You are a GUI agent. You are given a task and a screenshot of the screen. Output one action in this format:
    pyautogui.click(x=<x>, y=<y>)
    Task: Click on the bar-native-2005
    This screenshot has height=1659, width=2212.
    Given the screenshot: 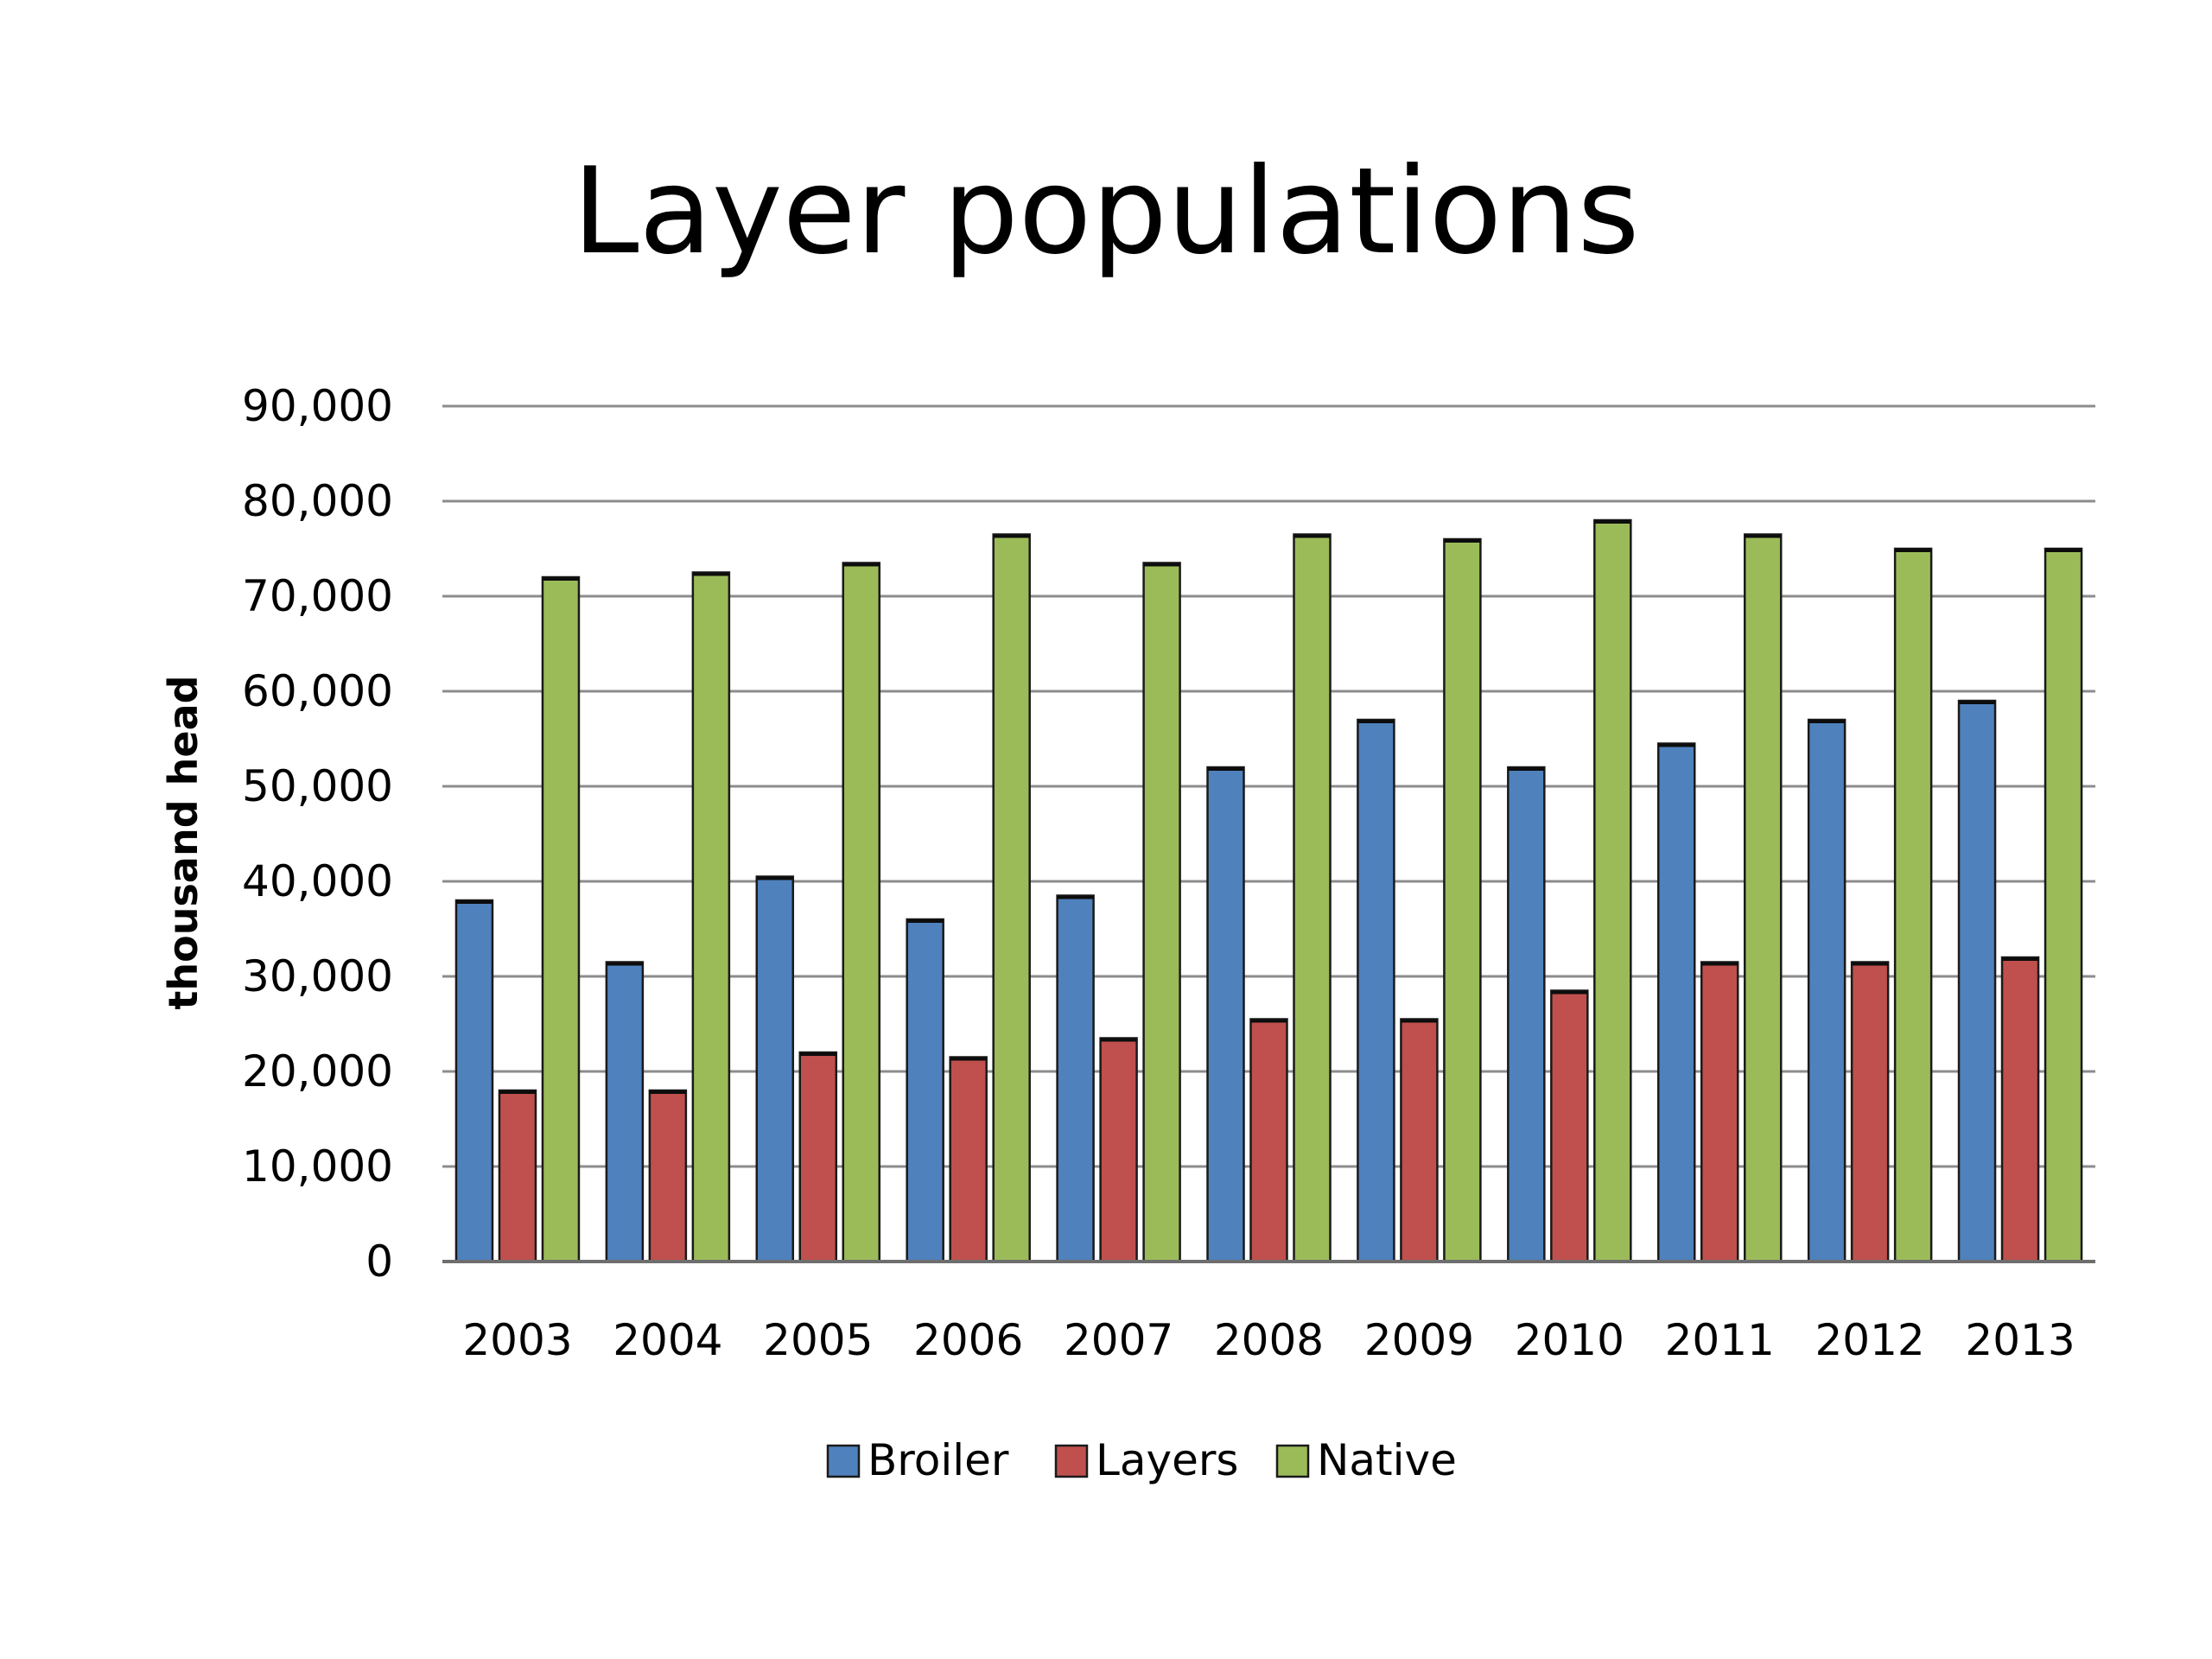 What is the action you would take?
    pyautogui.click(x=861, y=913)
    